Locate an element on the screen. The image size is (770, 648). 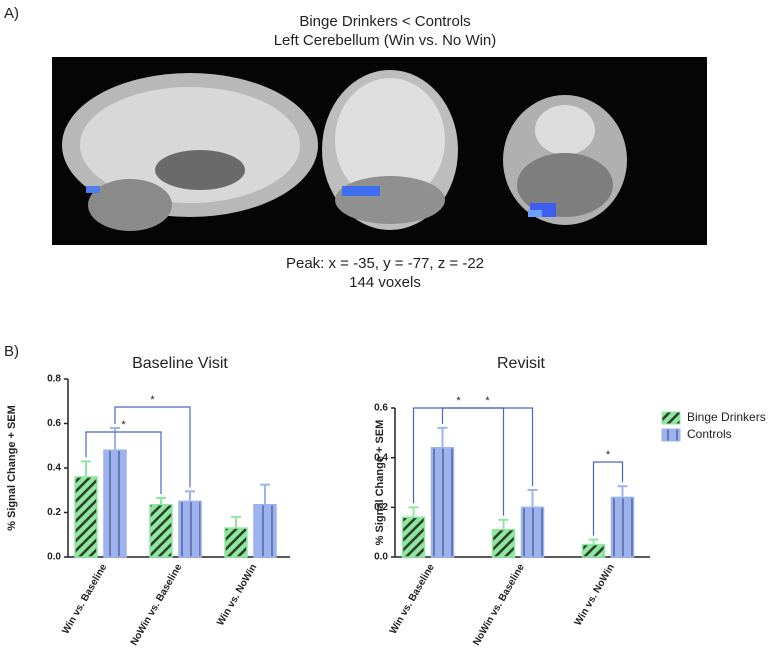
chart-title: Baseline Visit is located at coordinates (180, 363).